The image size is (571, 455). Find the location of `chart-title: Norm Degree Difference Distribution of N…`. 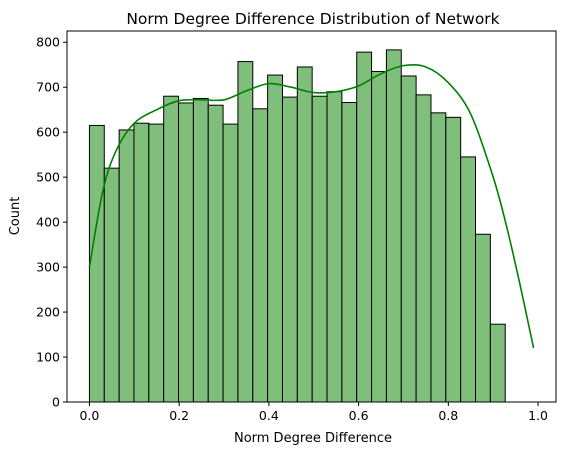

chart-title: Norm Degree Difference Distribution of N… is located at coordinates (312, 19).